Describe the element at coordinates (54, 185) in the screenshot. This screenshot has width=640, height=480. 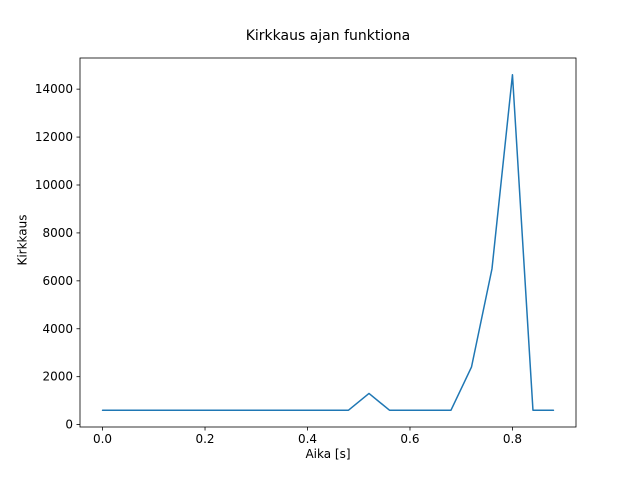
I see `y-tick-label: 10000` at that location.